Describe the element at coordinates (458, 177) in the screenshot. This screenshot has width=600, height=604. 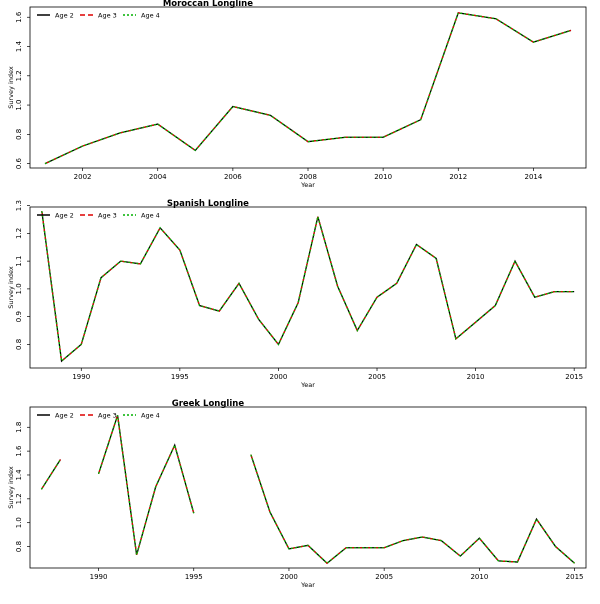
I see `x-tick-label: 2012` at that location.